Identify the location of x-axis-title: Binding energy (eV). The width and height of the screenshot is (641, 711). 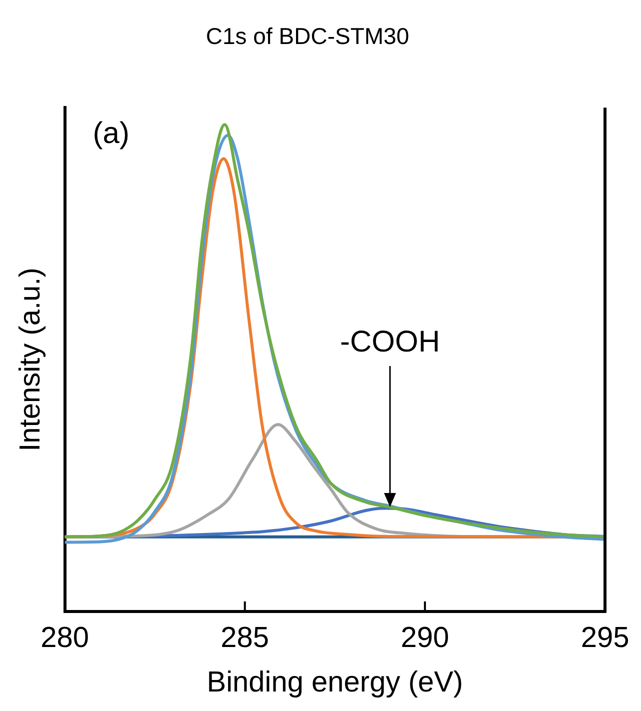
(335, 682).